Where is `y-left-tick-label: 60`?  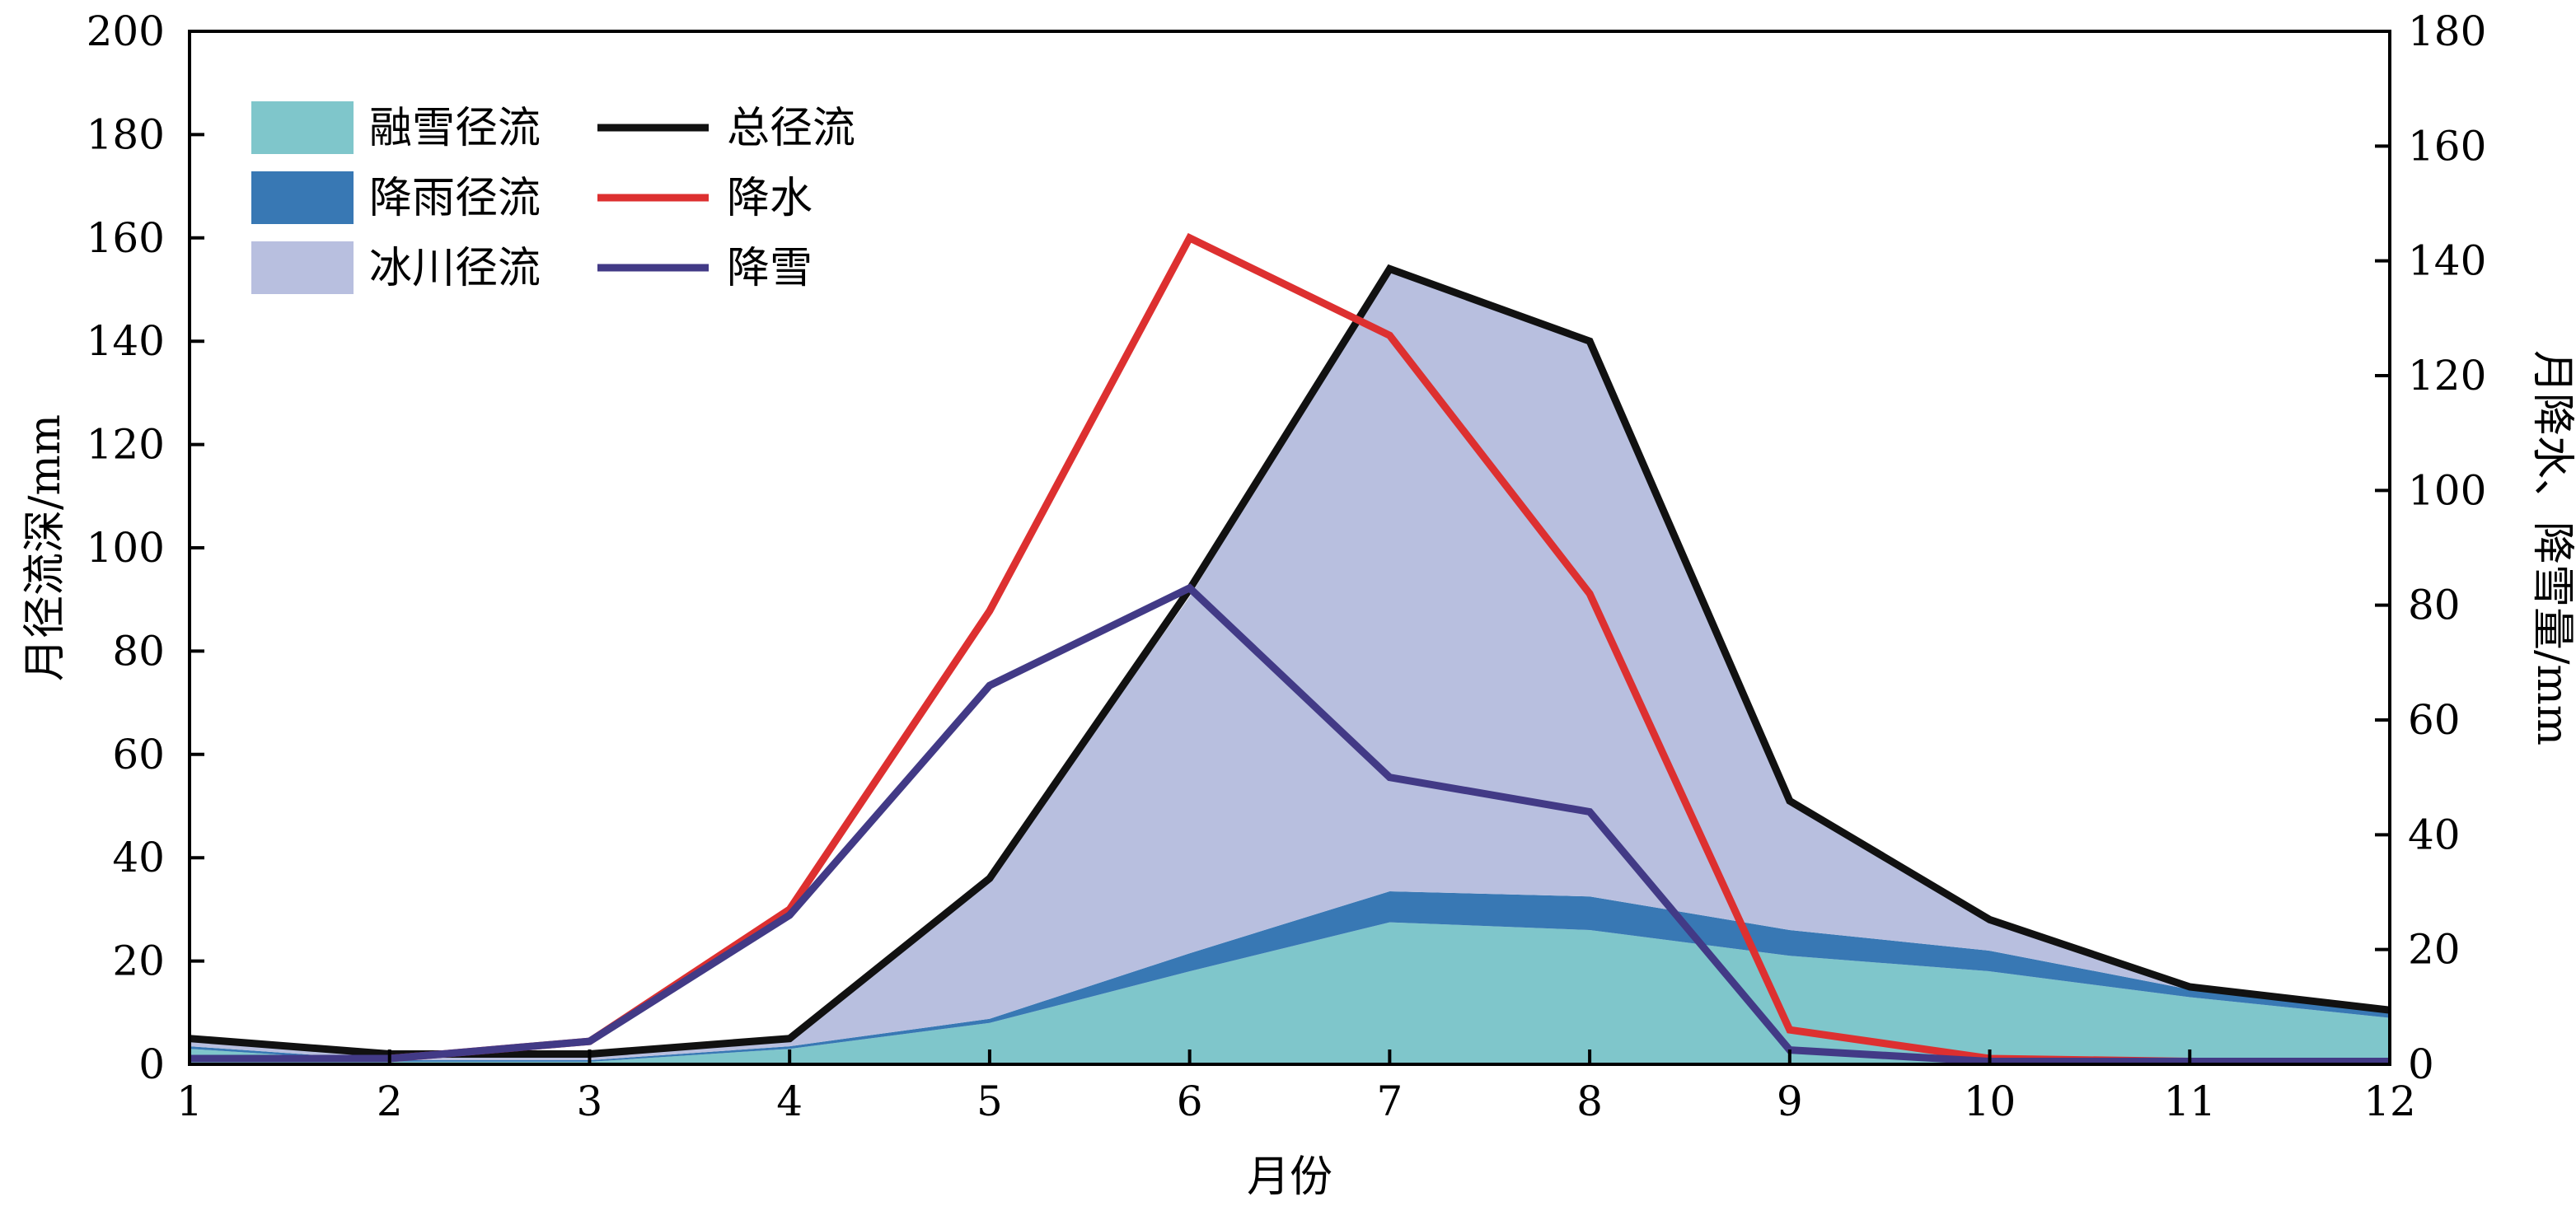 y-left-tick-label: 60 is located at coordinates (138, 754).